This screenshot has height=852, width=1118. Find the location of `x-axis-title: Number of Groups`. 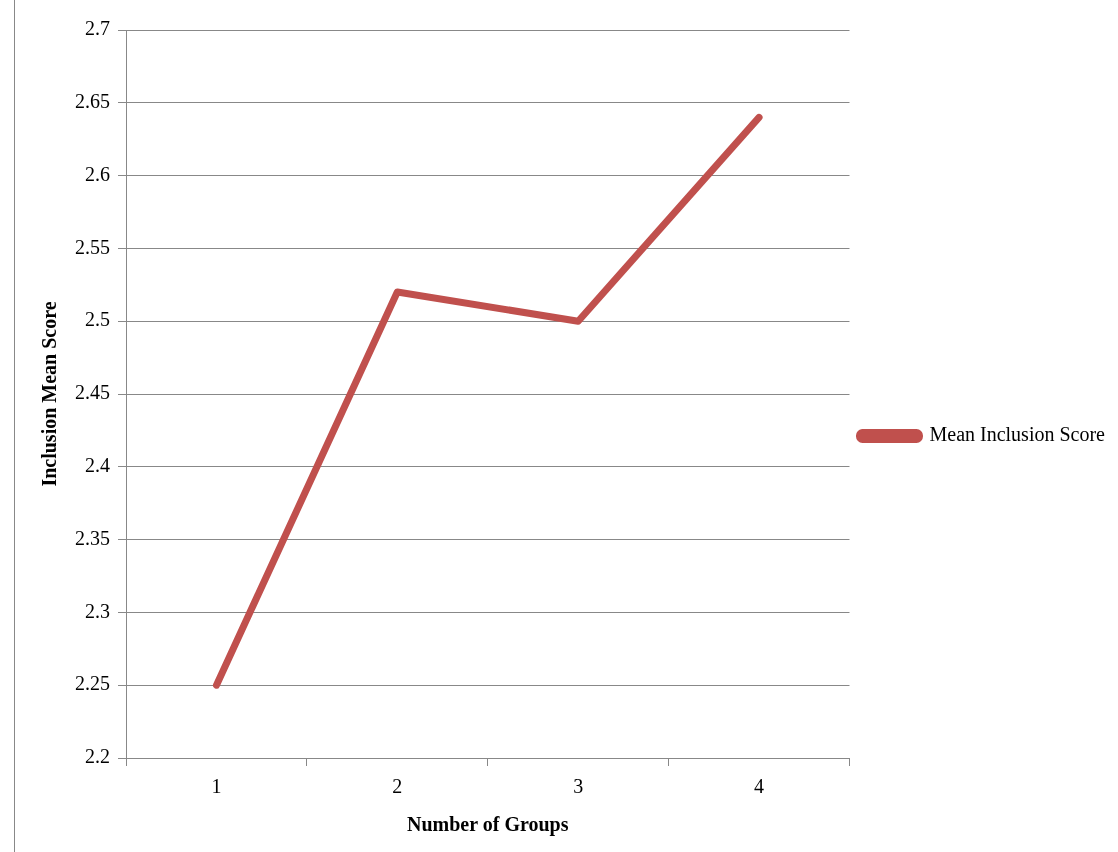

x-axis-title: Number of Groups is located at coordinates (487, 825).